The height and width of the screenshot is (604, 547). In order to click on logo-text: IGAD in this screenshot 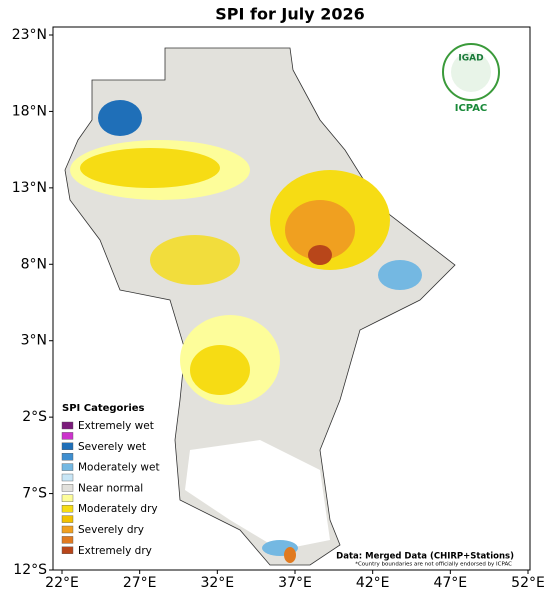, I will do `click(470, 59)`.